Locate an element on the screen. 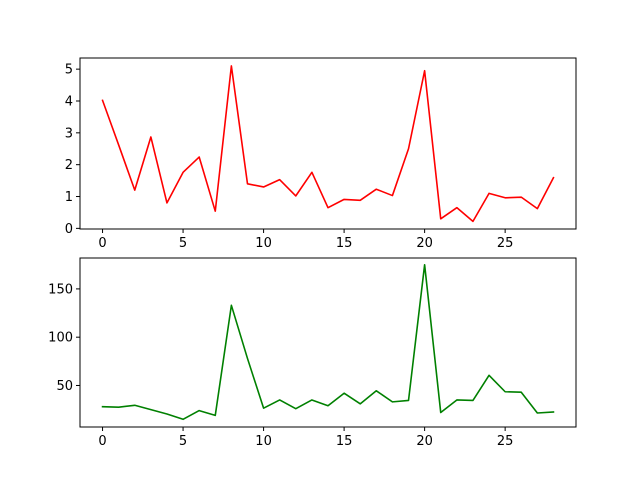  top-x-tick-label: 20 is located at coordinates (424, 243).